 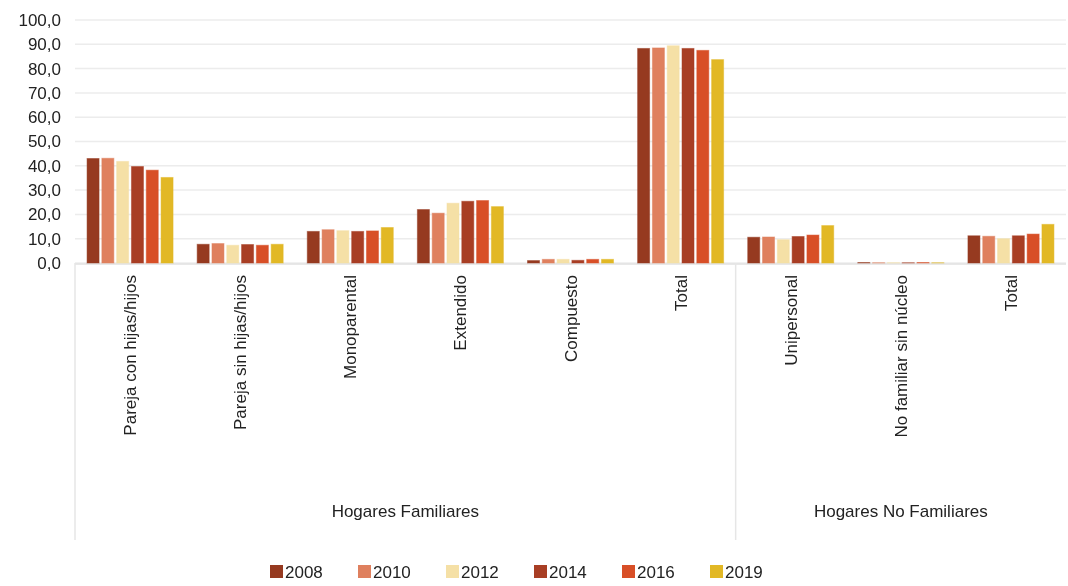 What do you see at coordinates (351, 327) in the screenshot?
I see `x-tick-label: Monoparental` at bounding box center [351, 327].